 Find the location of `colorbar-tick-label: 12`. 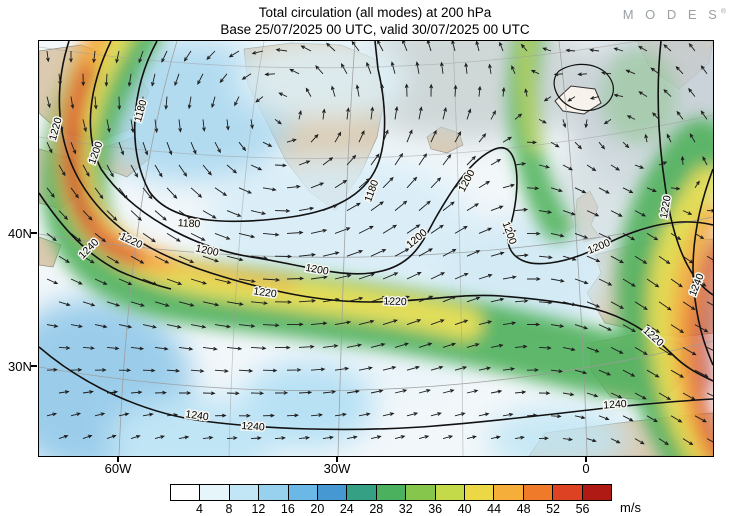

colorbar-tick-label: 12 is located at coordinates (258, 509).